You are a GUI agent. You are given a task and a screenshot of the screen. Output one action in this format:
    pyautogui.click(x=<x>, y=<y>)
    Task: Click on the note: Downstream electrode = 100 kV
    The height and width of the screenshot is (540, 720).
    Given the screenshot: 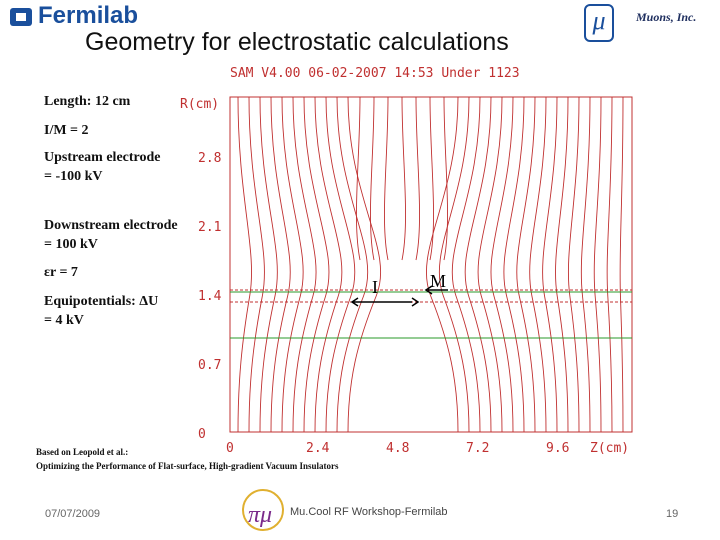 What is the action you would take?
    pyautogui.click(x=111, y=235)
    